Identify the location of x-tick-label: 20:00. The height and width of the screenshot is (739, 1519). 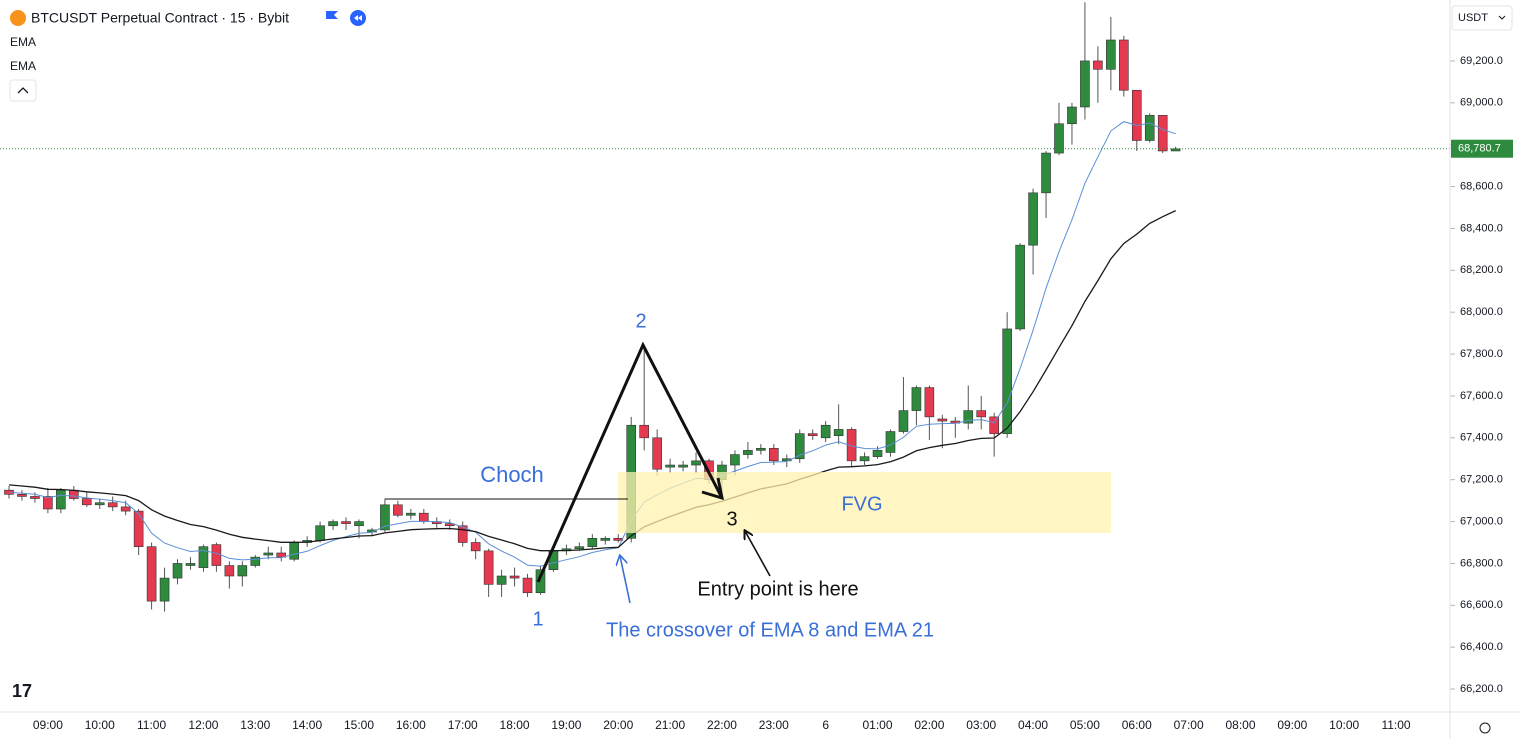
(618, 725).